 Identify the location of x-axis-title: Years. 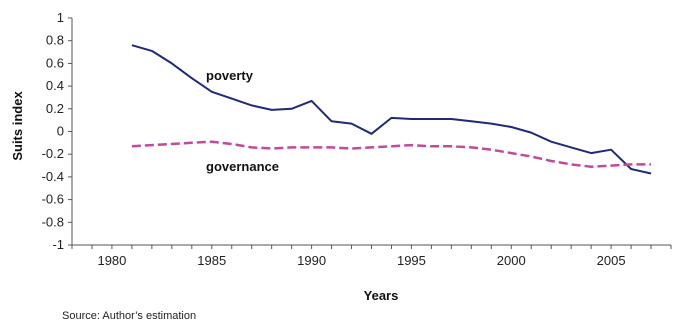
(381, 295).